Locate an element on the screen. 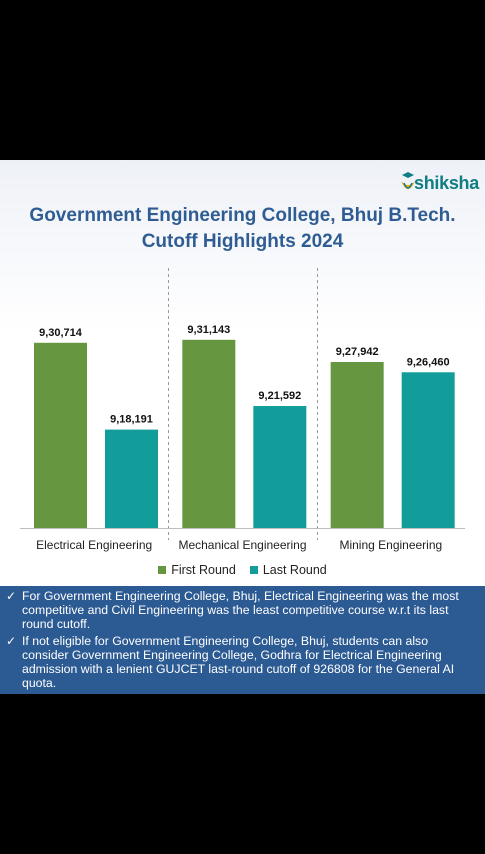 This screenshot has width=485, height=854. shiksha-logo-text: shiksha is located at coordinates (446, 183).